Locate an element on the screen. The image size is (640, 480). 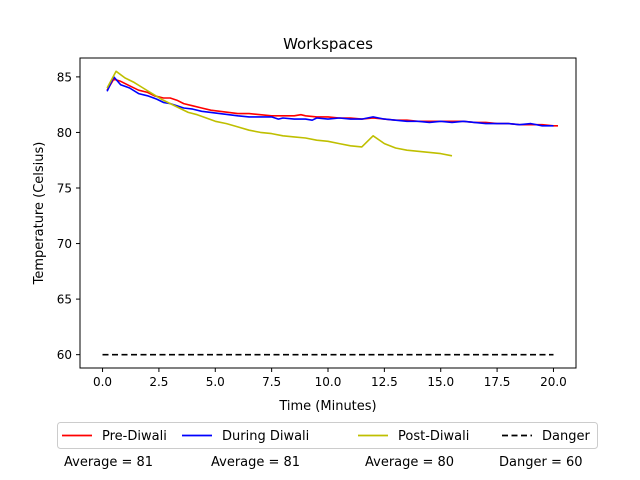
x-tick-label: 12.5 is located at coordinates (384, 382).